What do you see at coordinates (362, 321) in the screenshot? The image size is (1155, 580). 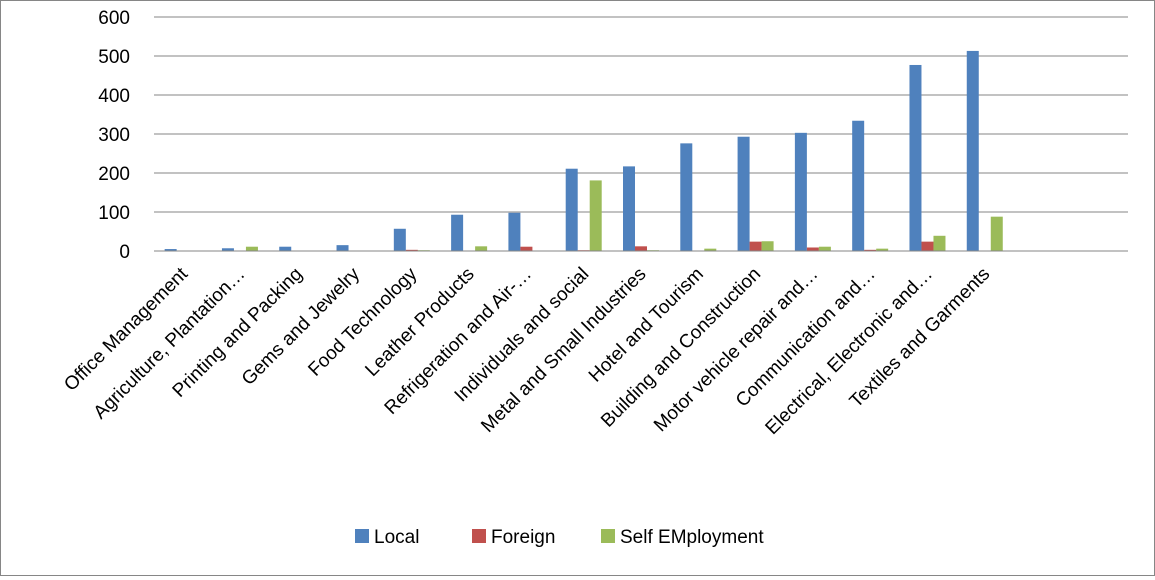 I see `x-tick-label: Food Technology` at bounding box center [362, 321].